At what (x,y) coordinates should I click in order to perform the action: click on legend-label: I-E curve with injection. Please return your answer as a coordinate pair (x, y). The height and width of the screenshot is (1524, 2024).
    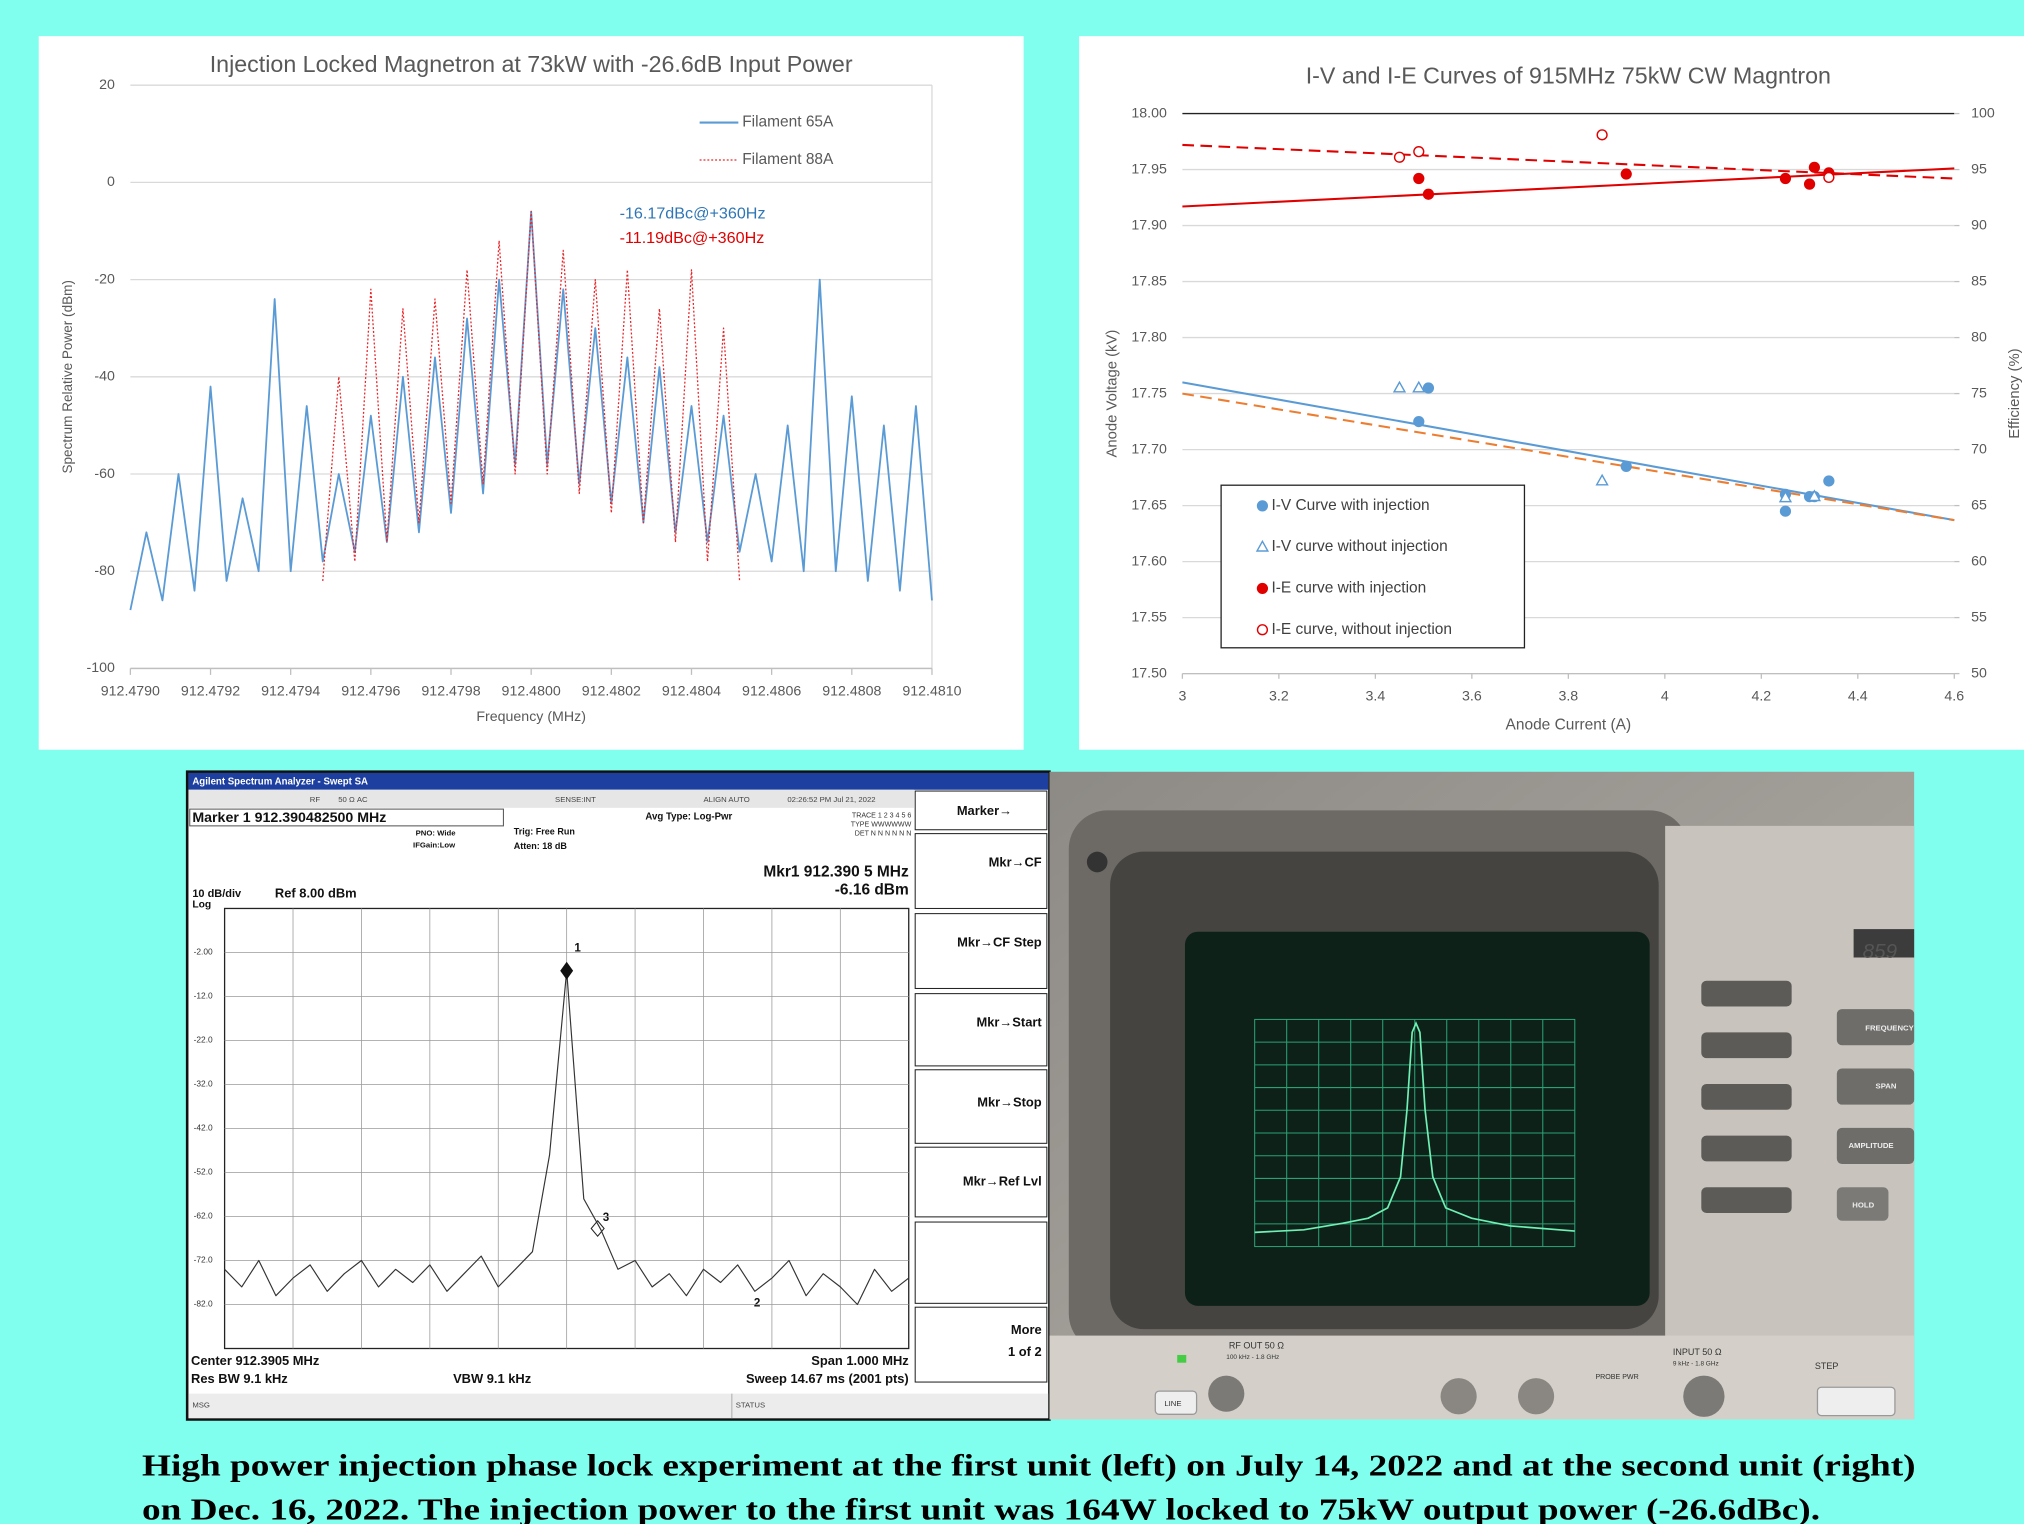
    Looking at the image, I should click on (1348, 588).